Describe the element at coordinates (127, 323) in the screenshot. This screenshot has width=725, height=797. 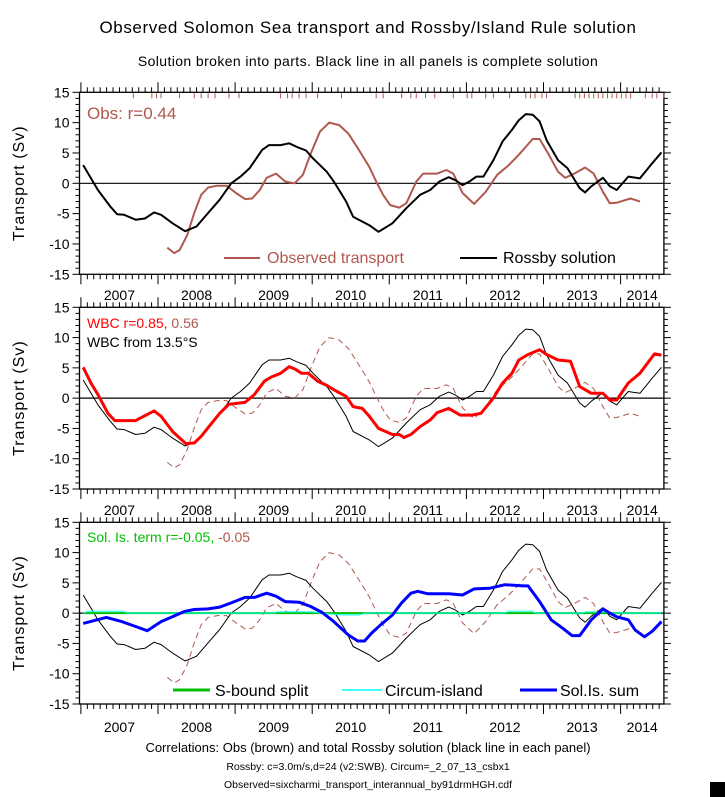
I see `annotation-wbc-r-red: WBC r=0.85,` at that location.